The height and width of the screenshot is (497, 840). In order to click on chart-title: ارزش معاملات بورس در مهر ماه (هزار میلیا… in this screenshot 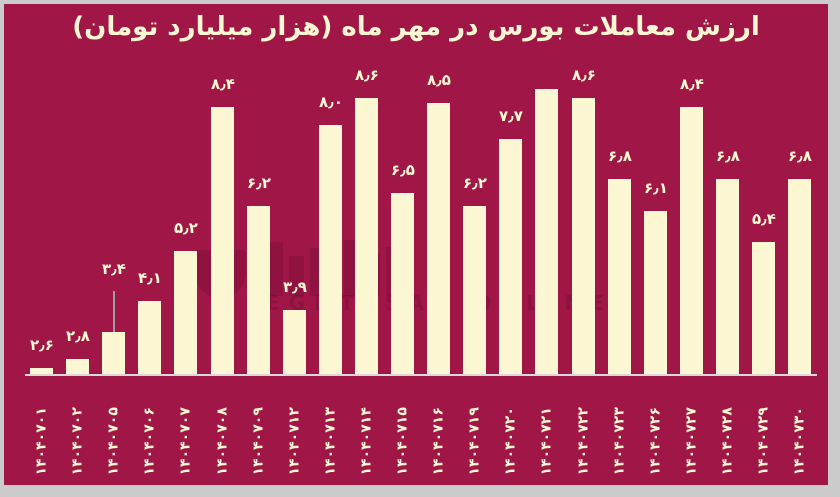, I will do `click(416, 27)`.